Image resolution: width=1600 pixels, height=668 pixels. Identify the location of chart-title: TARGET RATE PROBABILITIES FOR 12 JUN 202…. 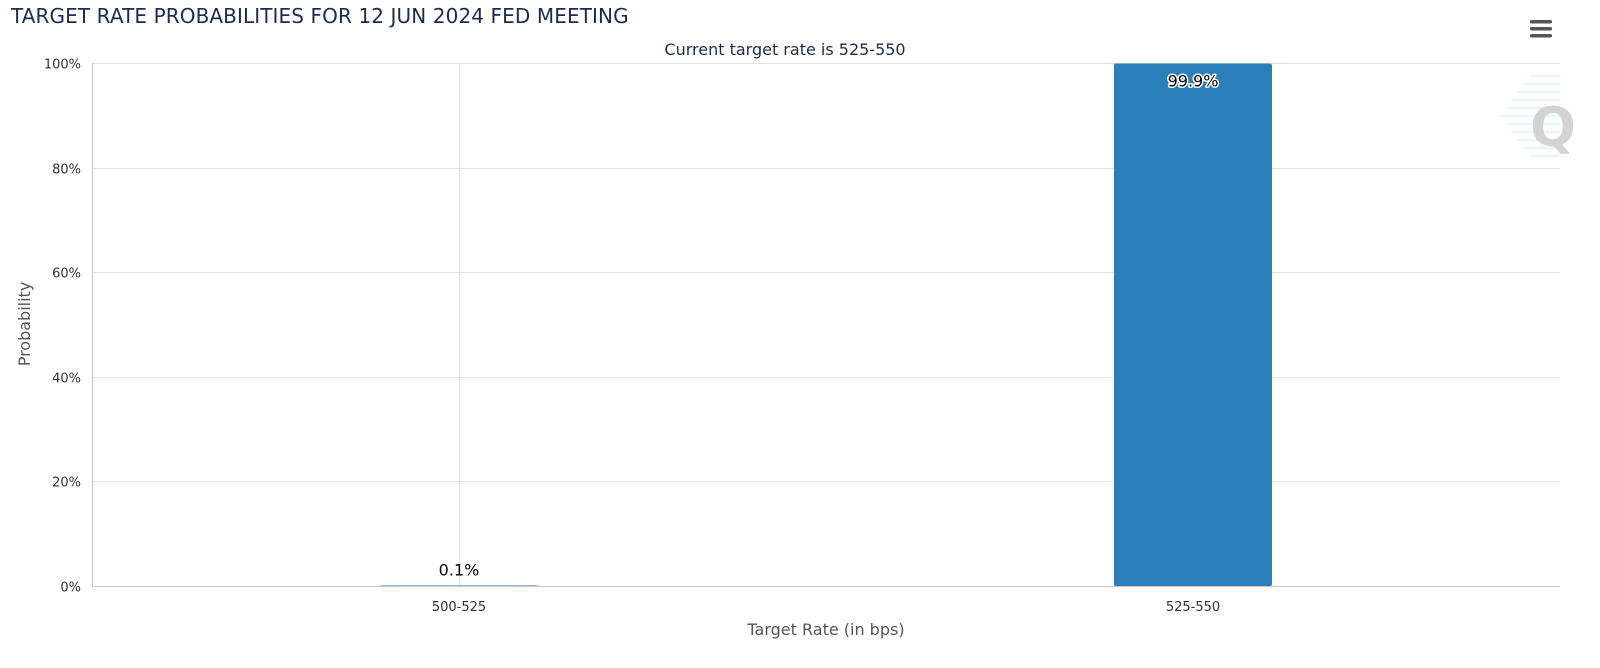
(320, 16).